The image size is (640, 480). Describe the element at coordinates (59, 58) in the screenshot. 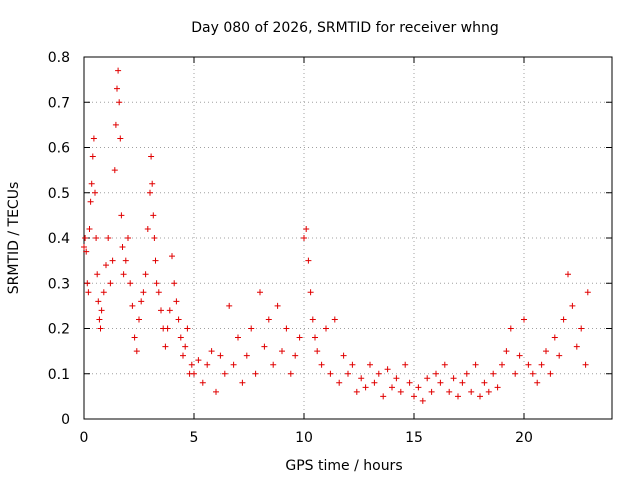

I see `y-tick-label: 0.8` at that location.